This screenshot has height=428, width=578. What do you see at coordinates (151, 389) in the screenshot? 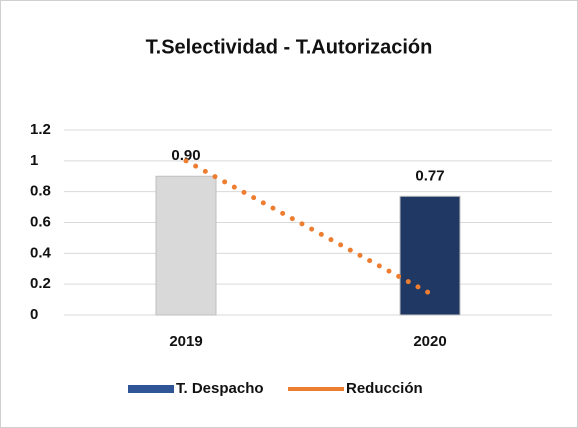
I see `legend-swatch` at bounding box center [151, 389].